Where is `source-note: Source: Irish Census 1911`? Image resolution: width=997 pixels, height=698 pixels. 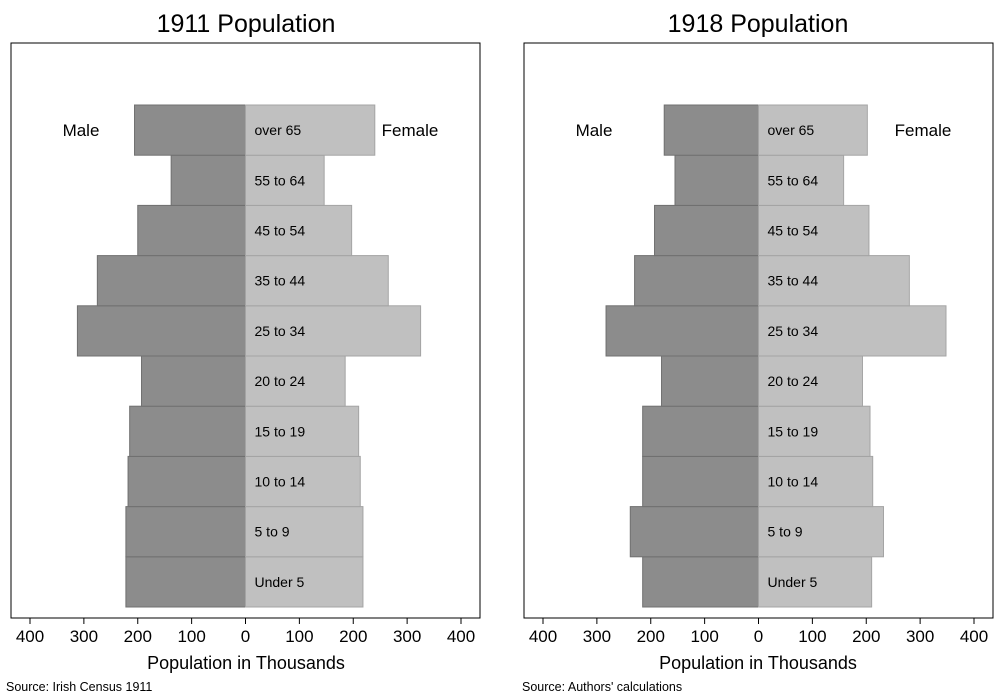
source-note: Source: Irish Census 1911 is located at coordinates (79, 687).